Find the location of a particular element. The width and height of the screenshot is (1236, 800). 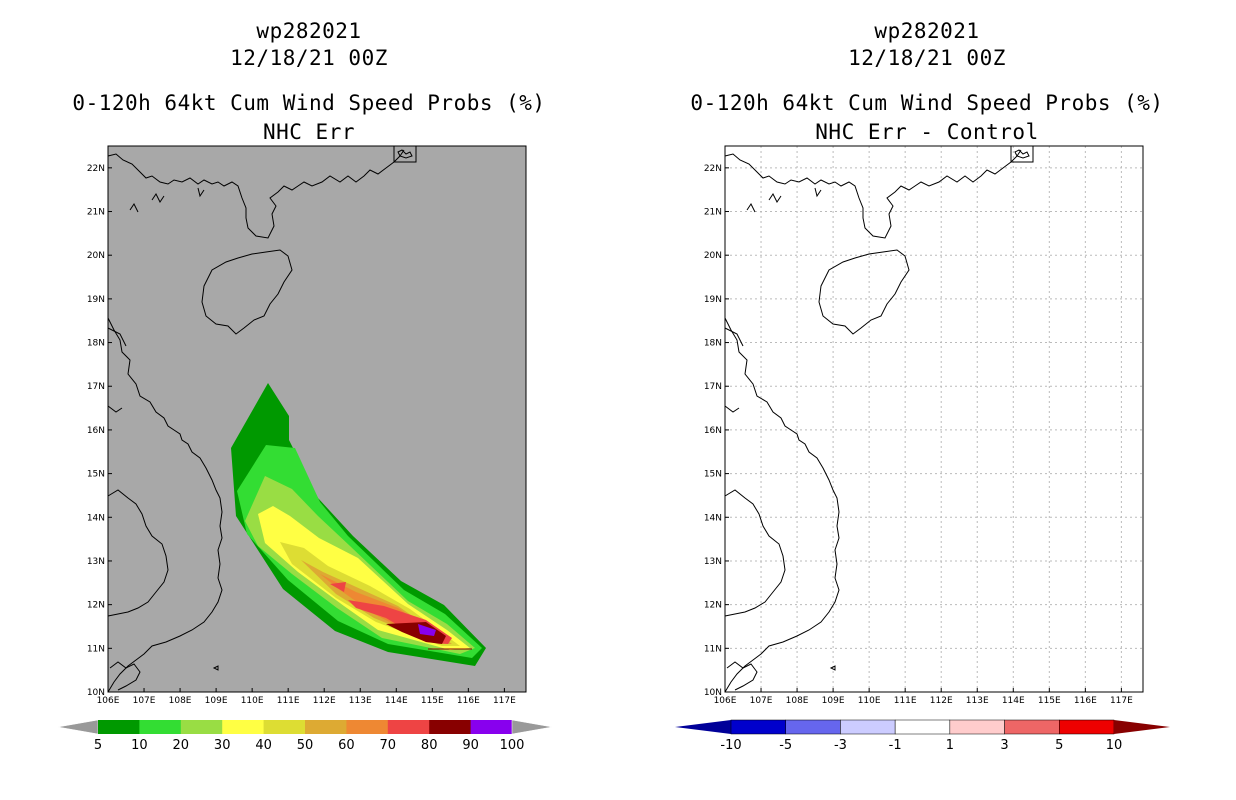

colorbar-label: 3 is located at coordinates (1004, 745).